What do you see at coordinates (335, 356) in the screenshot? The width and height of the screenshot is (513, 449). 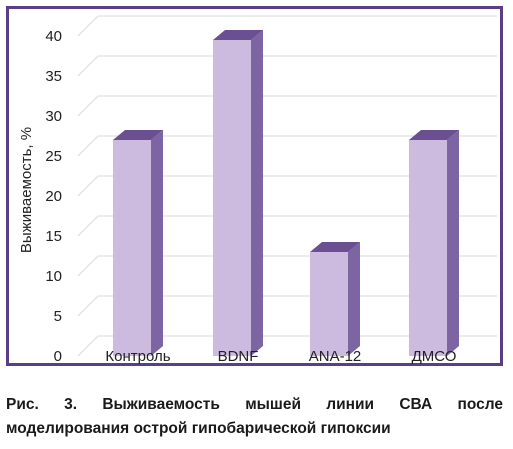 I see `x-tick-label: ANA-12` at bounding box center [335, 356].